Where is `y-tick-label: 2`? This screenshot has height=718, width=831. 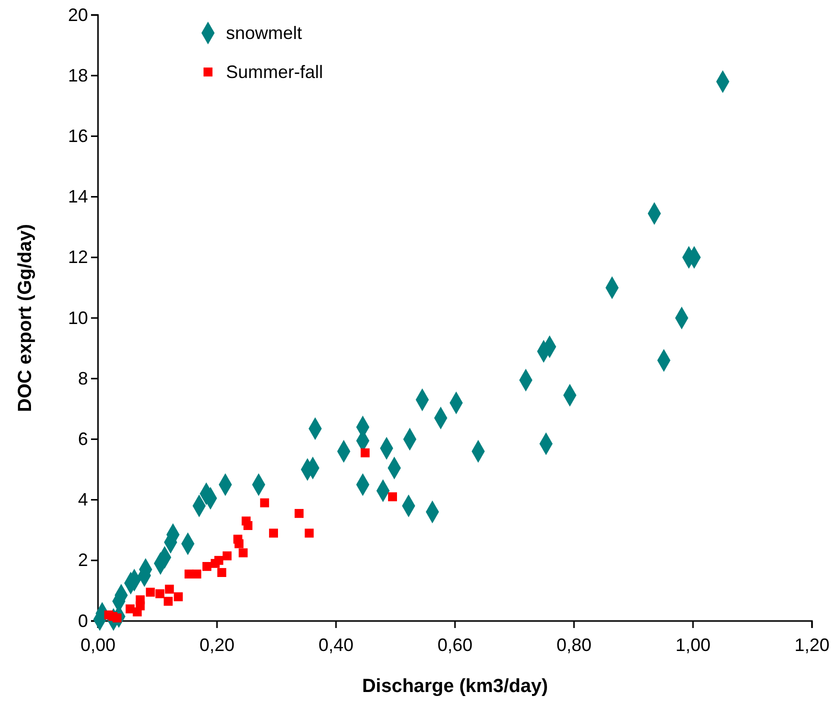 y-tick-label: 2 is located at coordinates (83, 560).